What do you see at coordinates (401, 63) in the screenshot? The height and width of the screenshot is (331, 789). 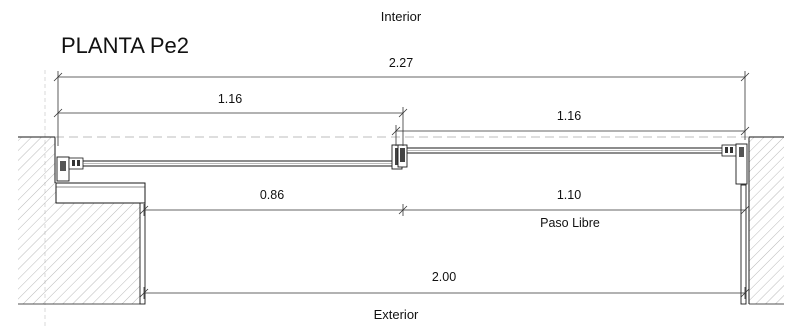 I see `dim-overall-label: 2.27` at bounding box center [401, 63].